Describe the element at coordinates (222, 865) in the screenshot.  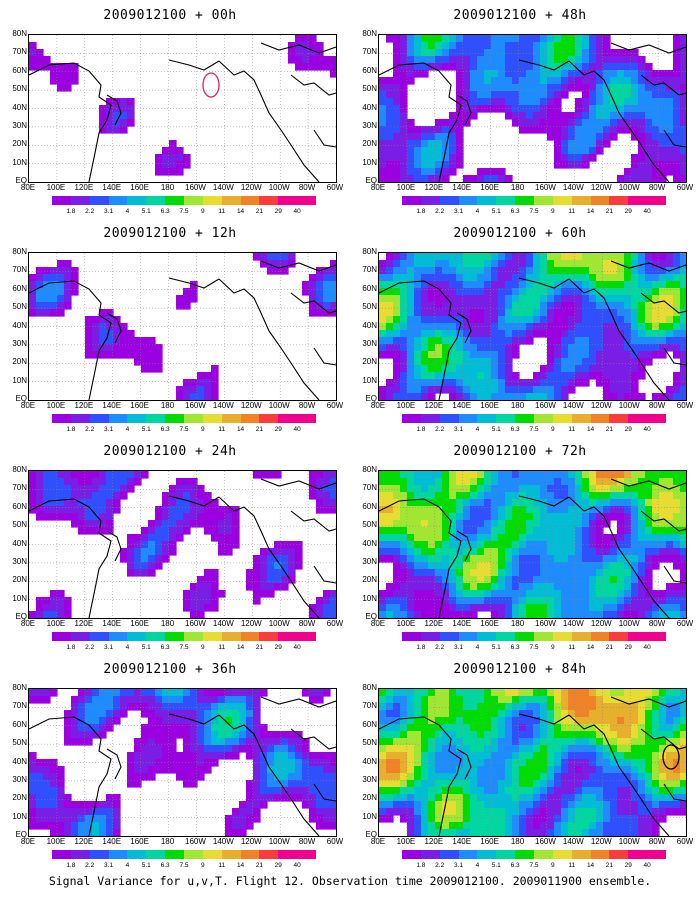
I see `colorbar-label: 11` at that location.